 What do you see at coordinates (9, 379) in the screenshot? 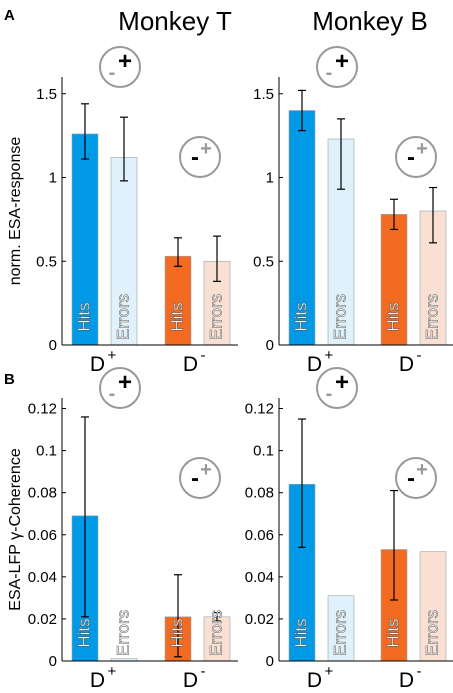
I see `panel-label-b: B` at bounding box center [9, 379].